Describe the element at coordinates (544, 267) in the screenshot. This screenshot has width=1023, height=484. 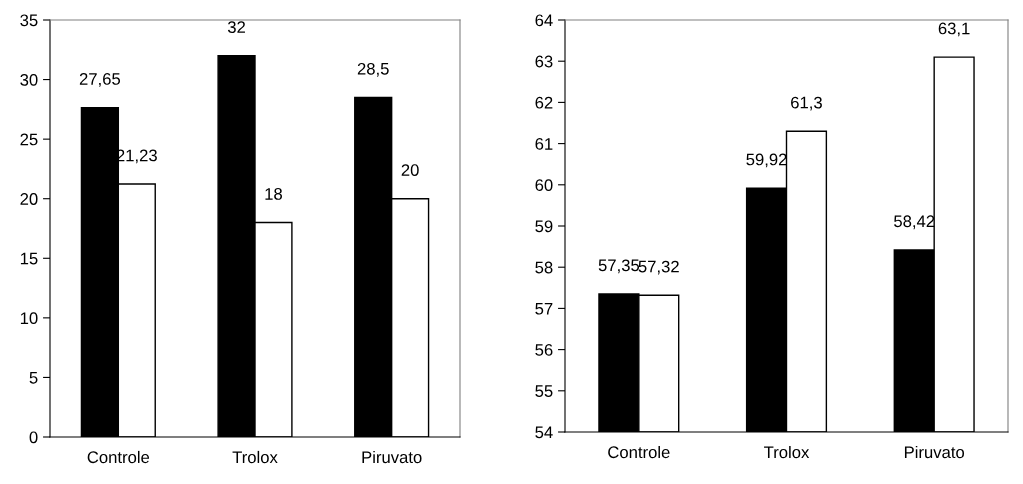
I see `y-tick-label: 58` at that location.